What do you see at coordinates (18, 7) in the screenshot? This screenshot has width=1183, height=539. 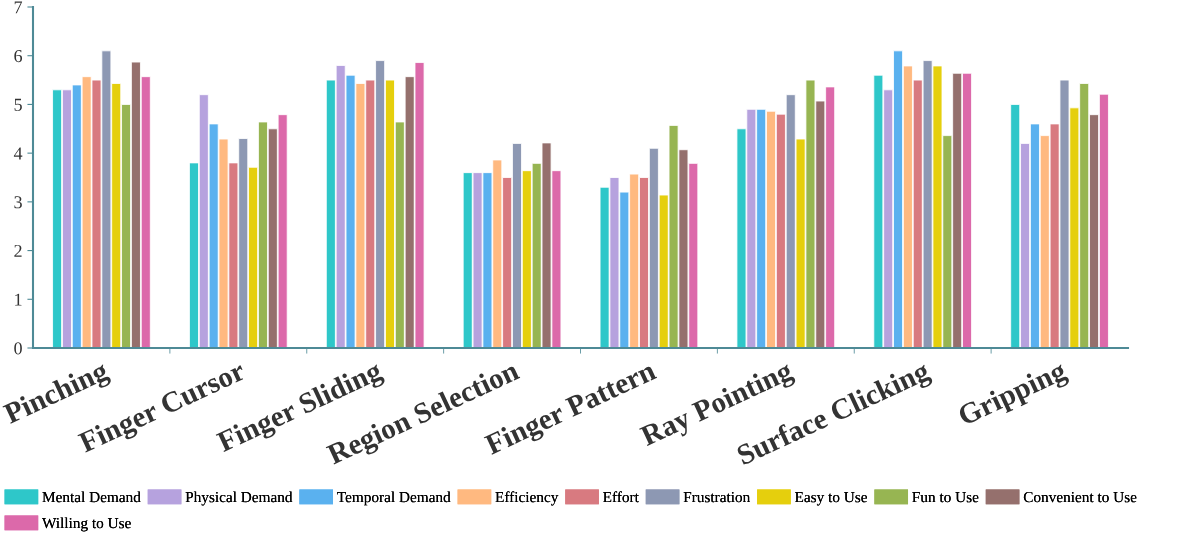 I see `y-tick-label: 7` at bounding box center [18, 7].